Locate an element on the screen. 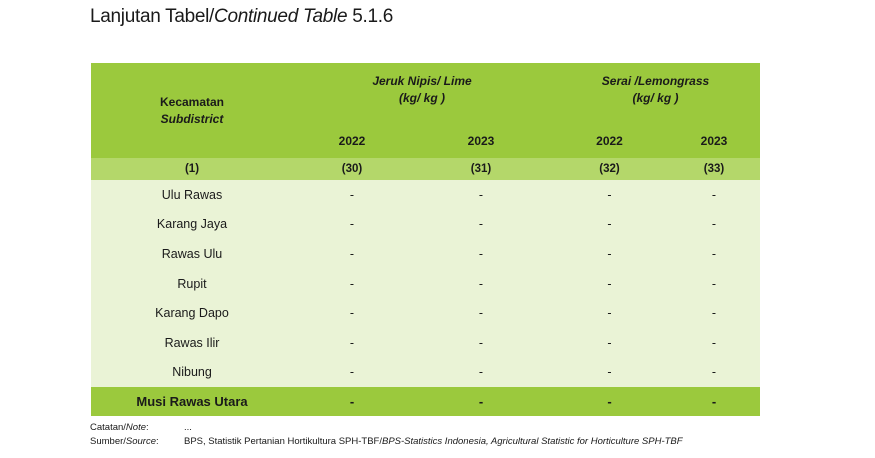  table-row: Karang Jaya - - - - is located at coordinates (425, 224).